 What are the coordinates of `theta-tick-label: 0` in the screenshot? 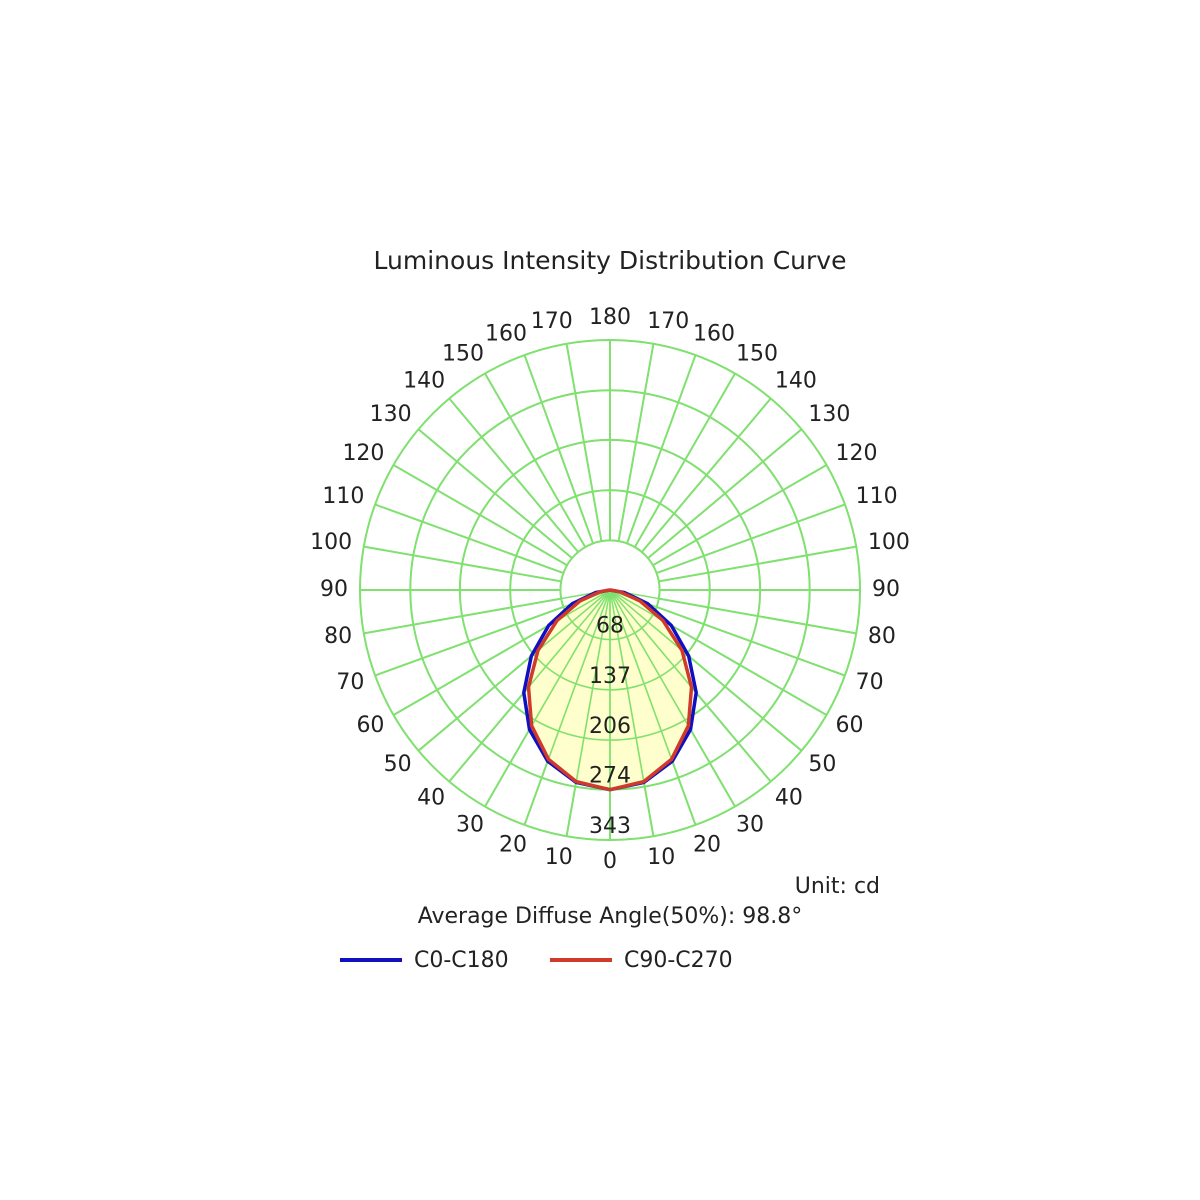 It's located at (610, 861).